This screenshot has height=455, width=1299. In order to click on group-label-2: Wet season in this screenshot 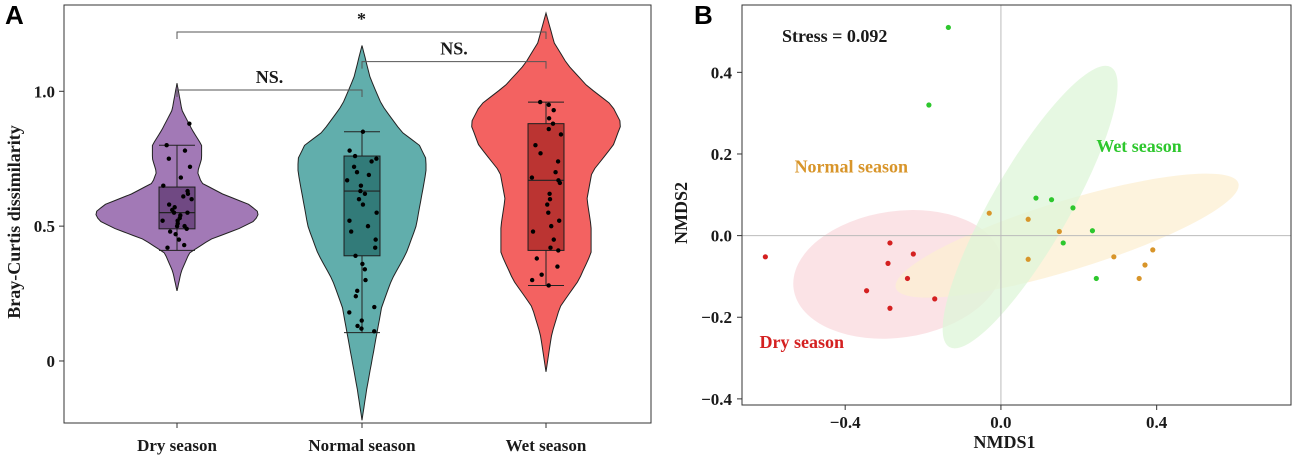, I will do `click(1139, 146)`.